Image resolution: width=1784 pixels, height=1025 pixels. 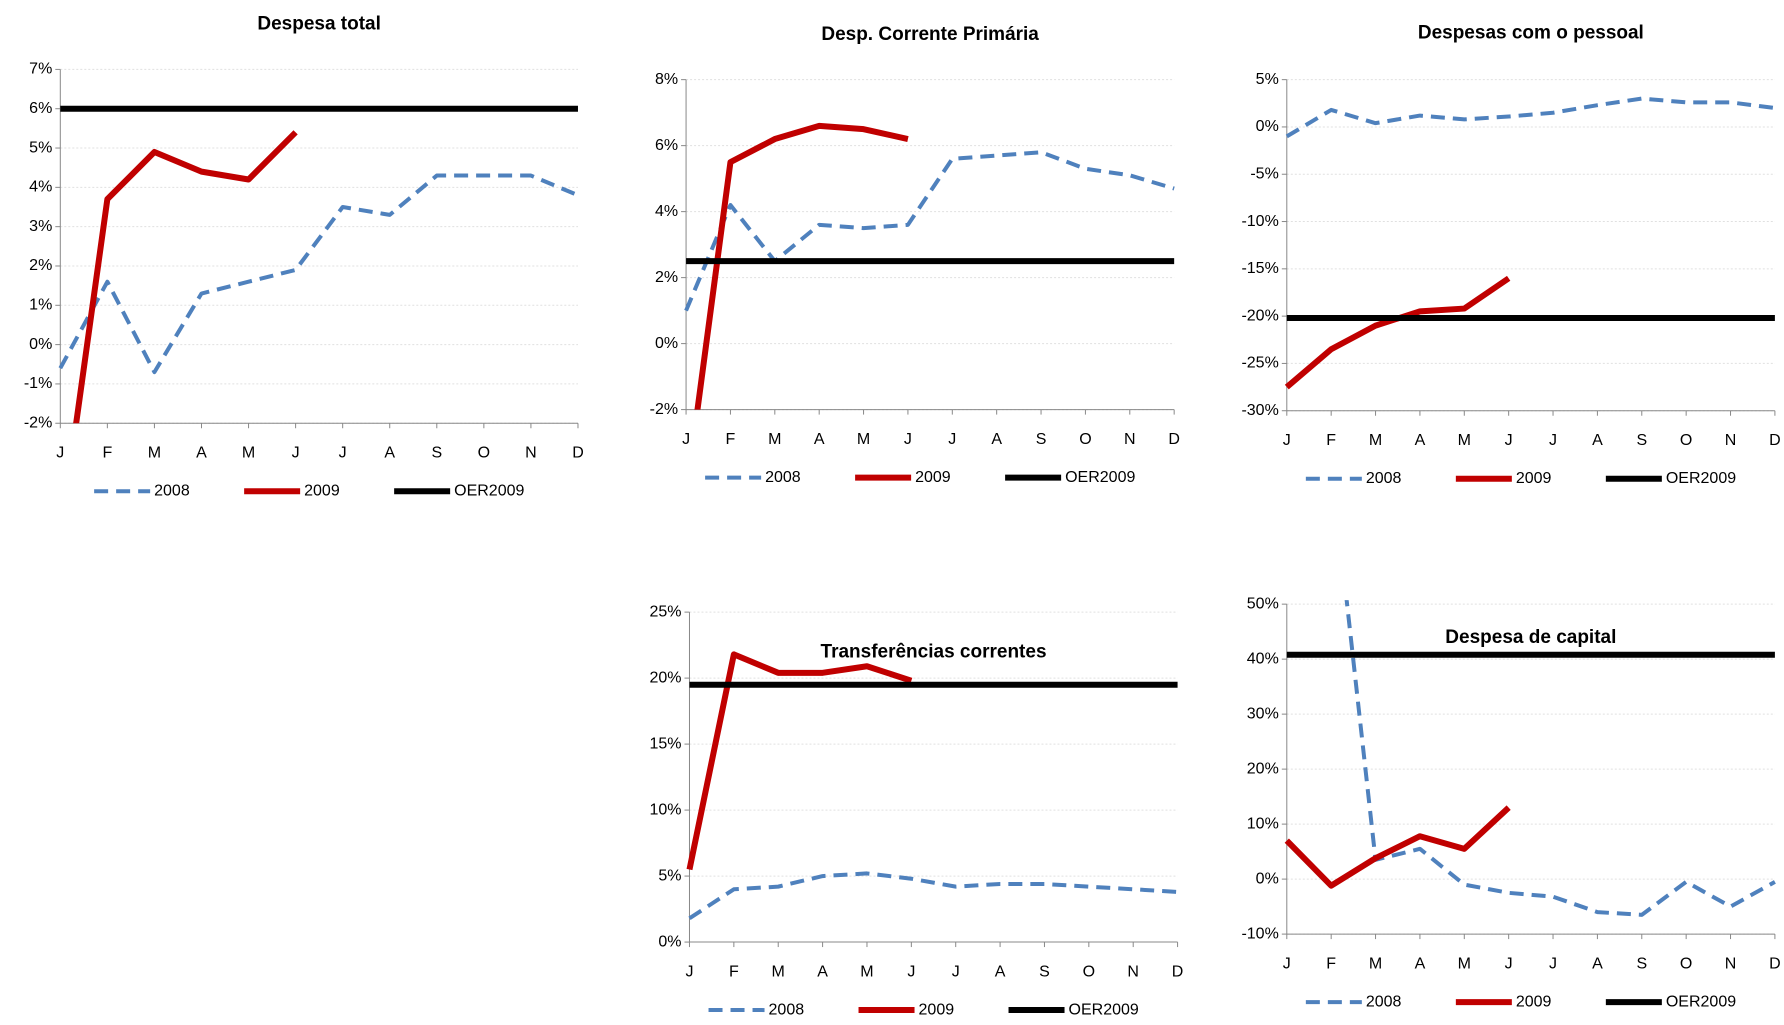 What do you see at coordinates (1263, 658) in the screenshot?
I see `y-tick-label: 40%` at bounding box center [1263, 658].